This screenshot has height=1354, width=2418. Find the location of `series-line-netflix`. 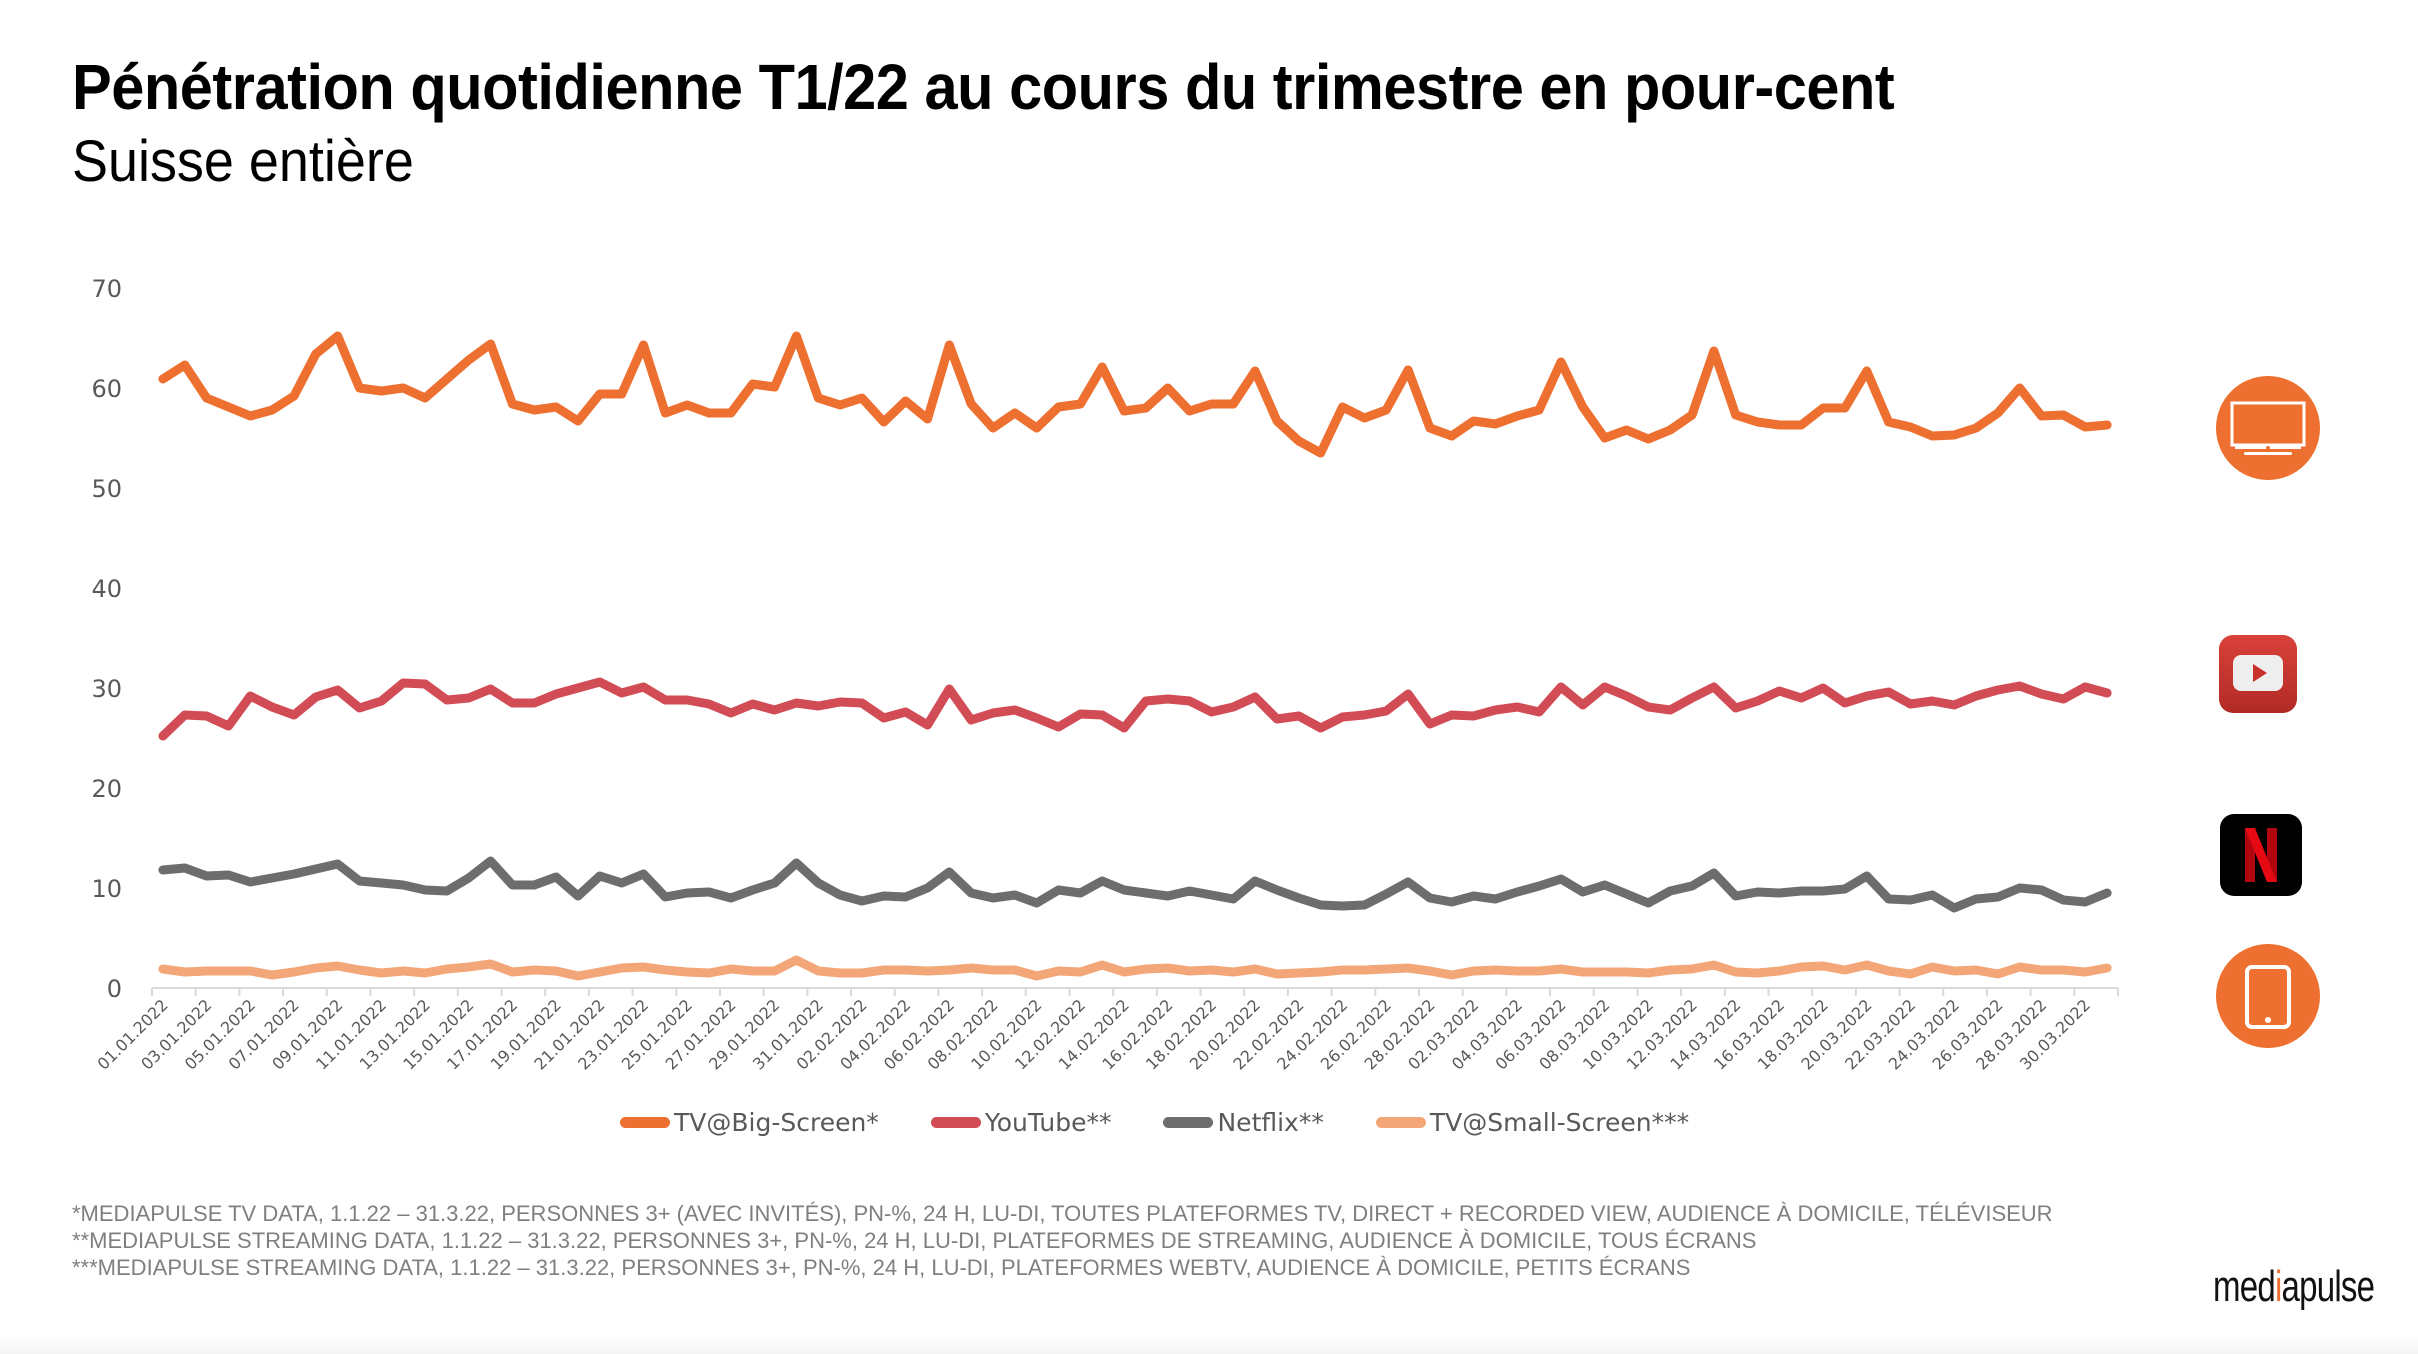

series-line-netflix is located at coordinates (1135, 884).